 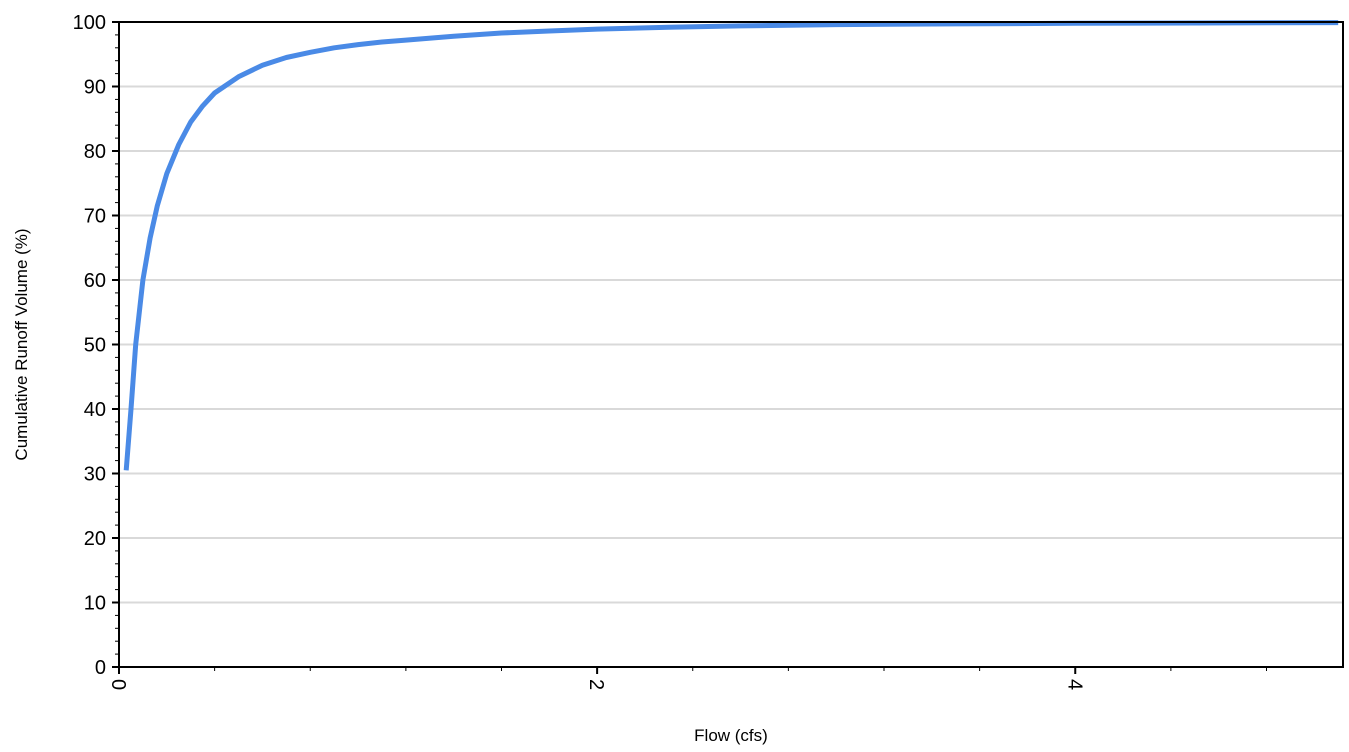 I want to click on y-tick-label-90: 90, so click(x=95, y=88).